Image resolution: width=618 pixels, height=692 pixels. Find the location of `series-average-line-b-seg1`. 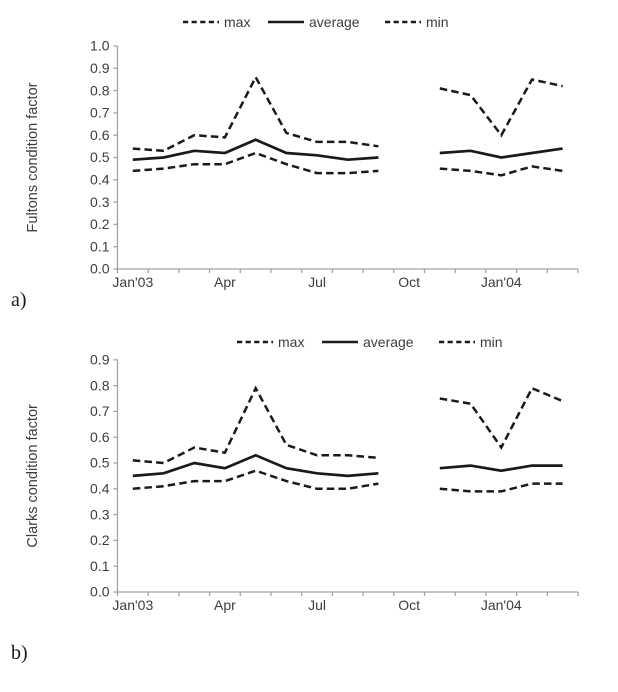

series-average-line-b-seg1 is located at coordinates (255, 465).